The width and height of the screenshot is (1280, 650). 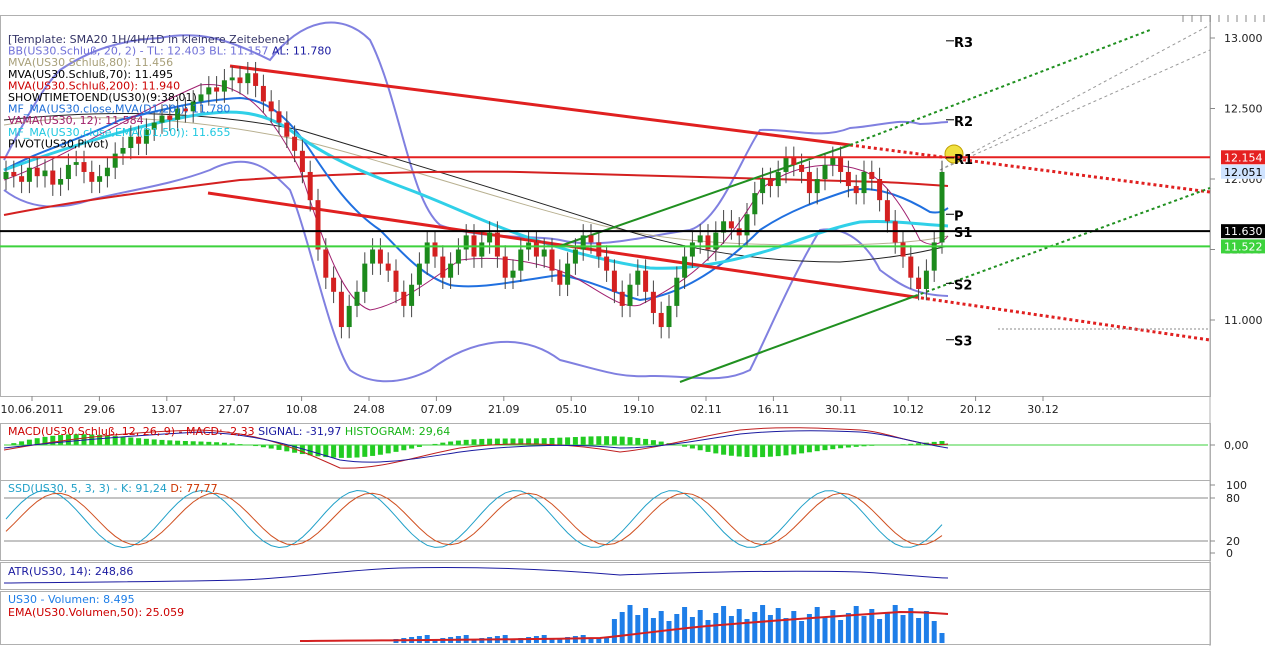 I want to click on ssd-legend-text: SSD(US30, 5, 3, 3) - K: 91,24 D: 77,77, so click(x=113, y=488).